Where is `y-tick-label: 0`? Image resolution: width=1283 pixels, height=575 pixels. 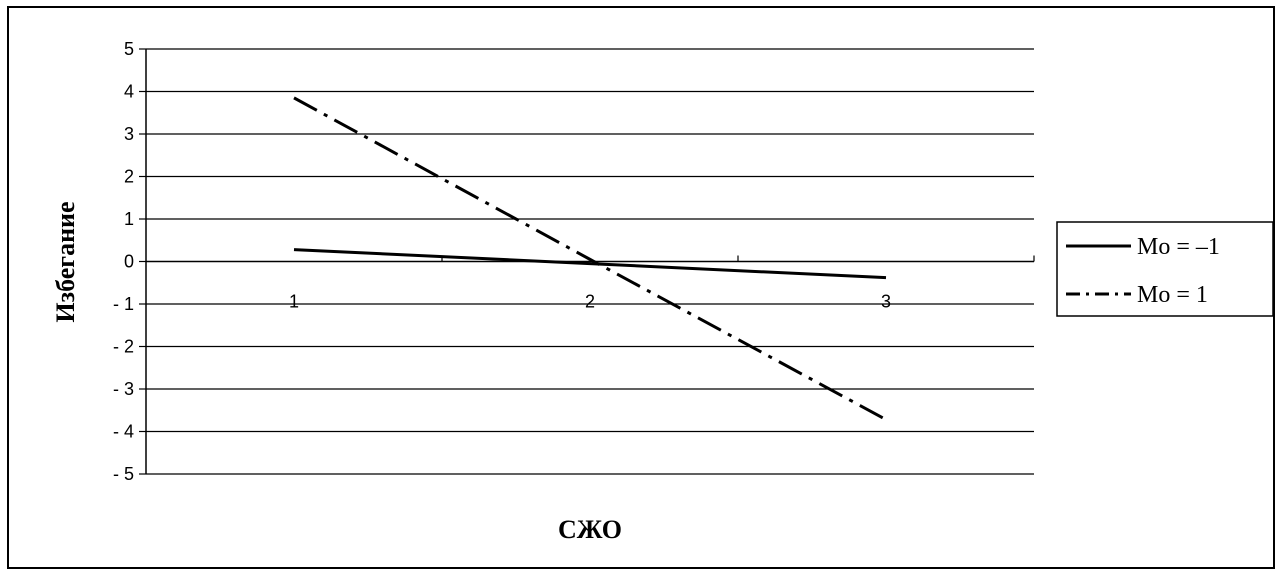
y-tick-label: 0 is located at coordinates (129, 262).